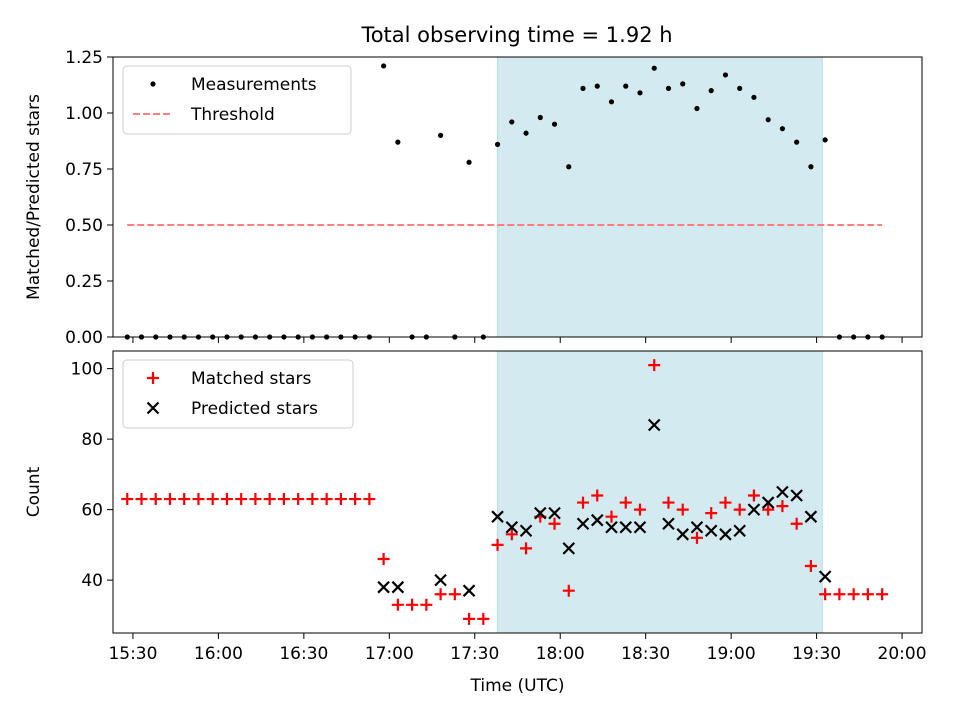  Describe the element at coordinates (660, 492) in the screenshot. I see `observing-window-shade-bottom` at that location.